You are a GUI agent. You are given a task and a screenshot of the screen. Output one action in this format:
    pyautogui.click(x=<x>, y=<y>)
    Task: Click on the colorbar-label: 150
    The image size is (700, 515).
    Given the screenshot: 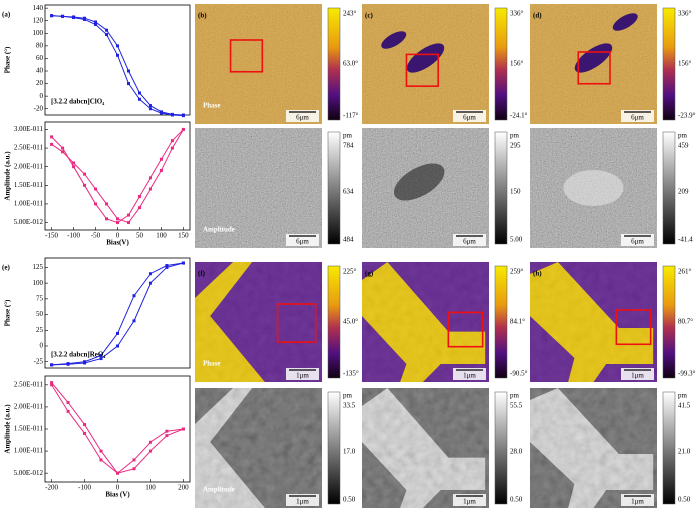 What is the action you would take?
    pyautogui.click(x=515, y=192)
    